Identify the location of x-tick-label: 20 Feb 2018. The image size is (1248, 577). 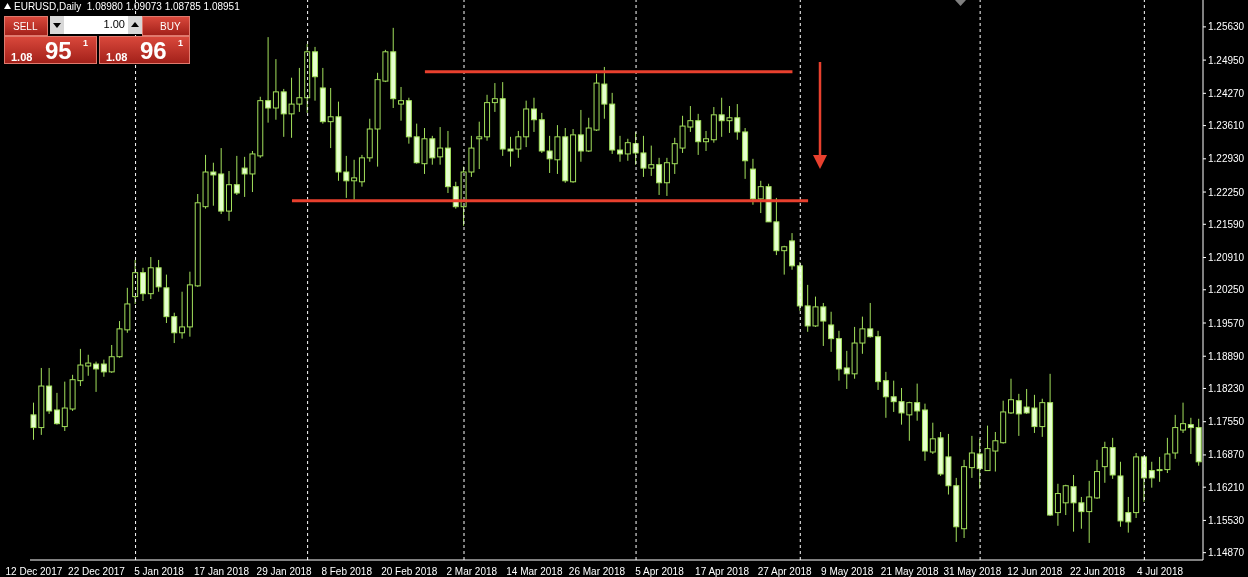
(409, 571).